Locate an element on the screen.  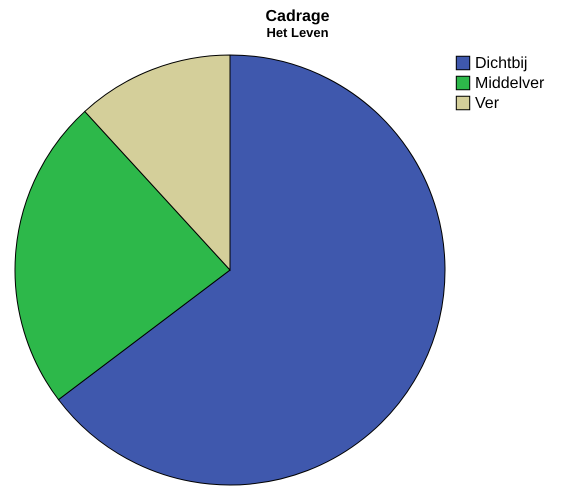
legend-label: Ver is located at coordinates (487, 103).